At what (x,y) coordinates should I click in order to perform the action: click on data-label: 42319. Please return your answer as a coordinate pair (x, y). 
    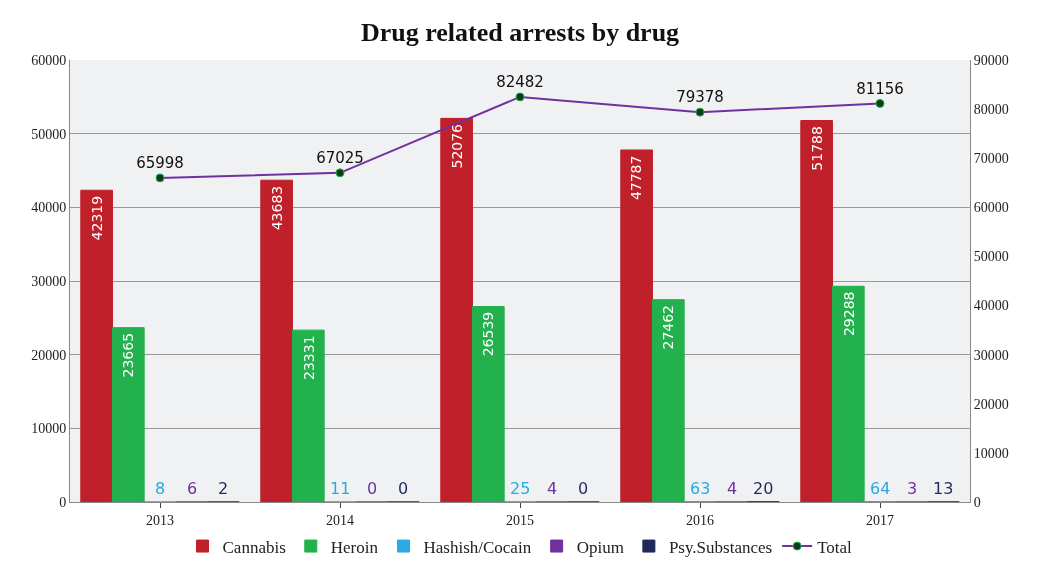
    Looking at the image, I should click on (96, 218).